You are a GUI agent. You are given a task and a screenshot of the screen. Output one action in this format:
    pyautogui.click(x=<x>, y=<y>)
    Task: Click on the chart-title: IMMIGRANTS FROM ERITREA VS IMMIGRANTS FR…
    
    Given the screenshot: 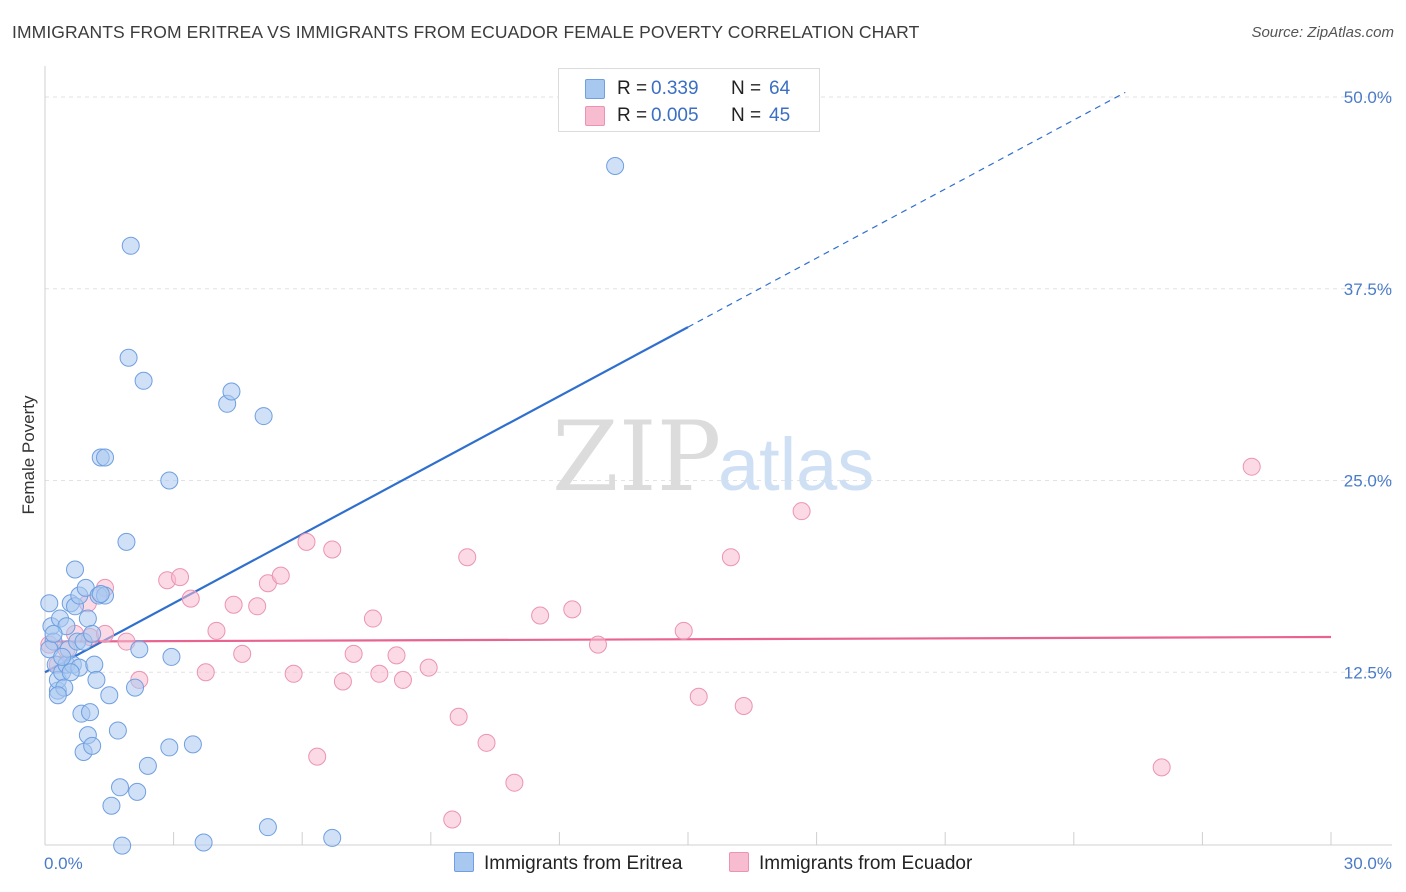 What is the action you would take?
    pyautogui.click(x=466, y=32)
    